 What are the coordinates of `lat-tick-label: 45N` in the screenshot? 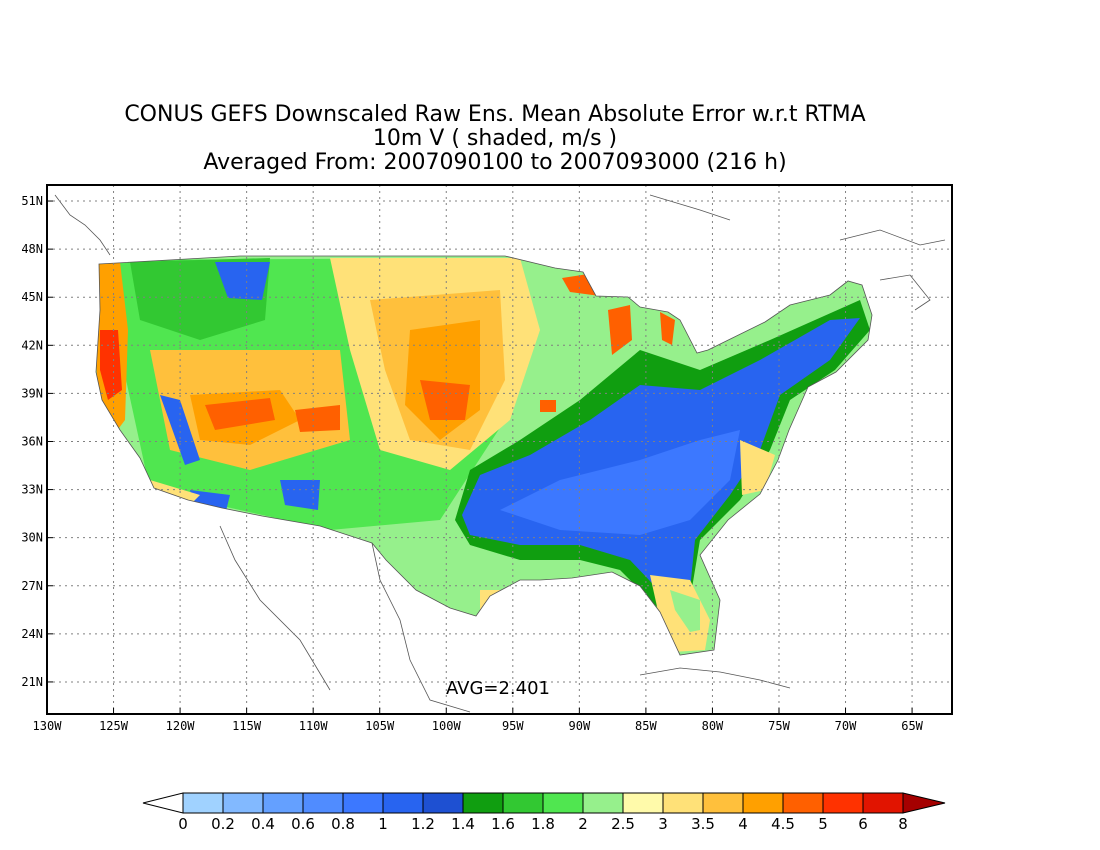 It's located at (32, 297).